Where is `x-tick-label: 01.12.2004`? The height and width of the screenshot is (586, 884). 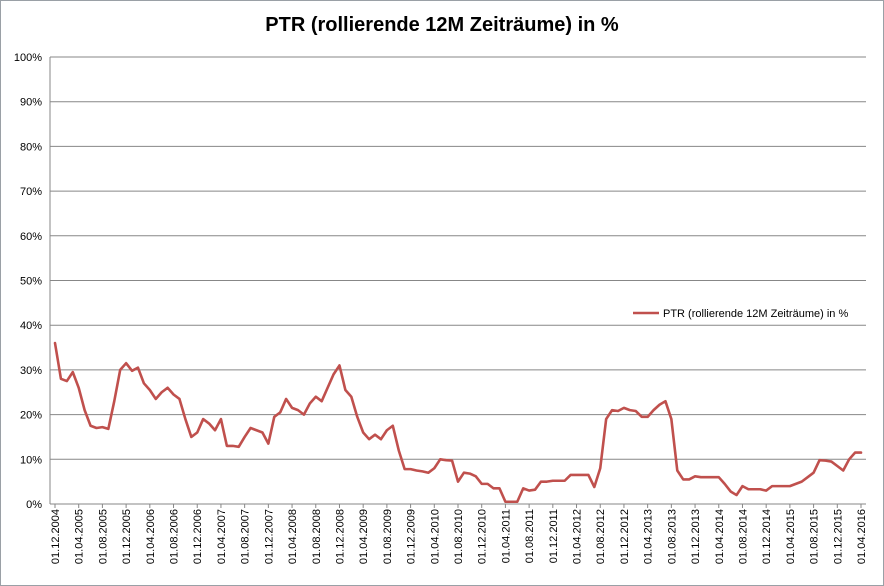 x-tick-label: 01.12.2004 is located at coordinates (56, 536).